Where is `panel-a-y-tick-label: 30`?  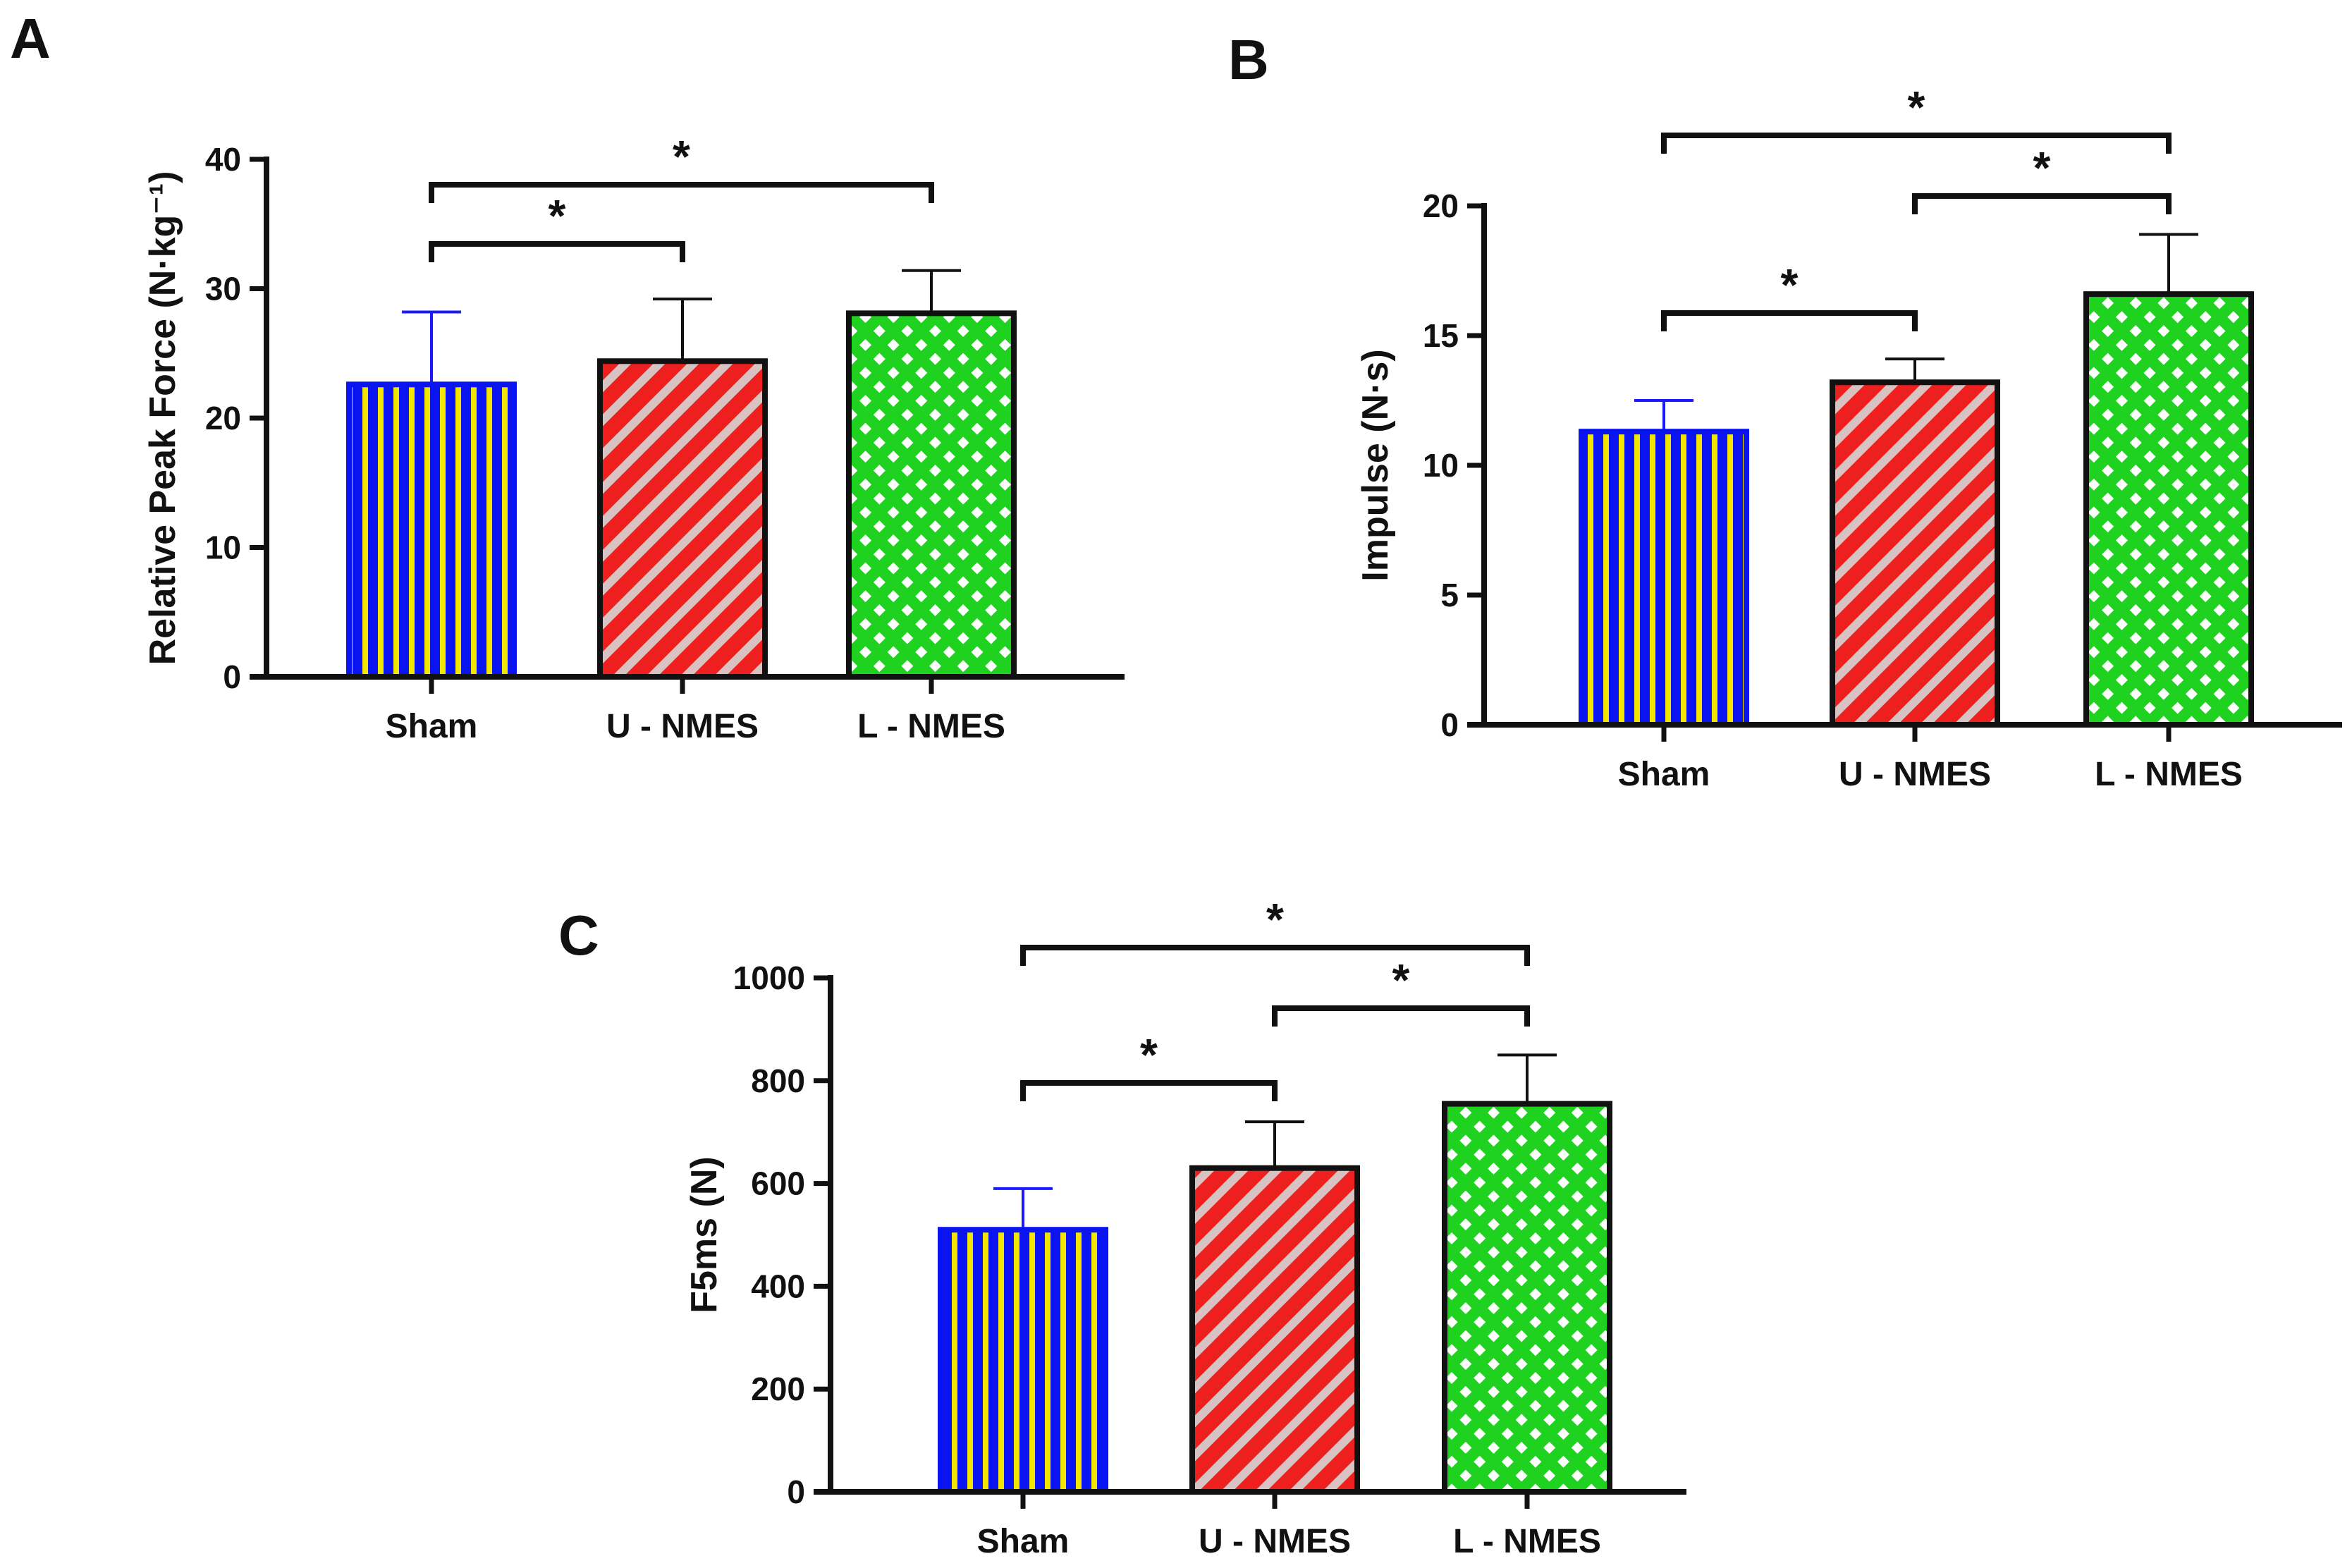 panel-a-y-tick-label: 30 is located at coordinates (223, 289).